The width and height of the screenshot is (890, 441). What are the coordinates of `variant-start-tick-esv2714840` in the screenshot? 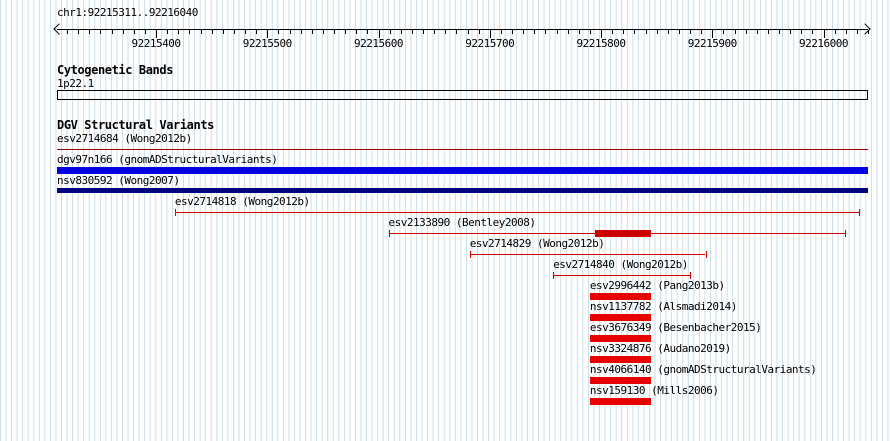 It's located at (554, 275).